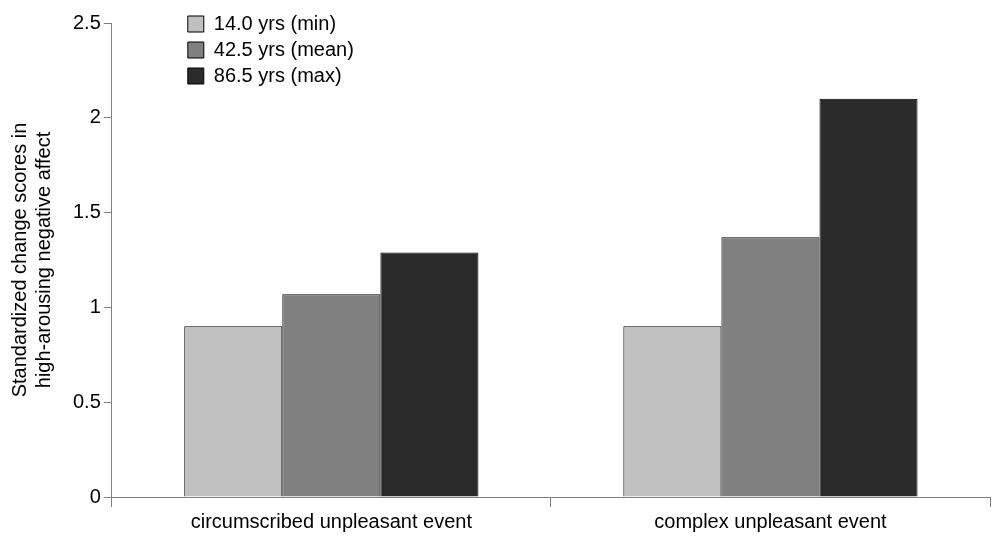  I want to click on legend-label: 14.0 yrs (min), so click(275, 22).